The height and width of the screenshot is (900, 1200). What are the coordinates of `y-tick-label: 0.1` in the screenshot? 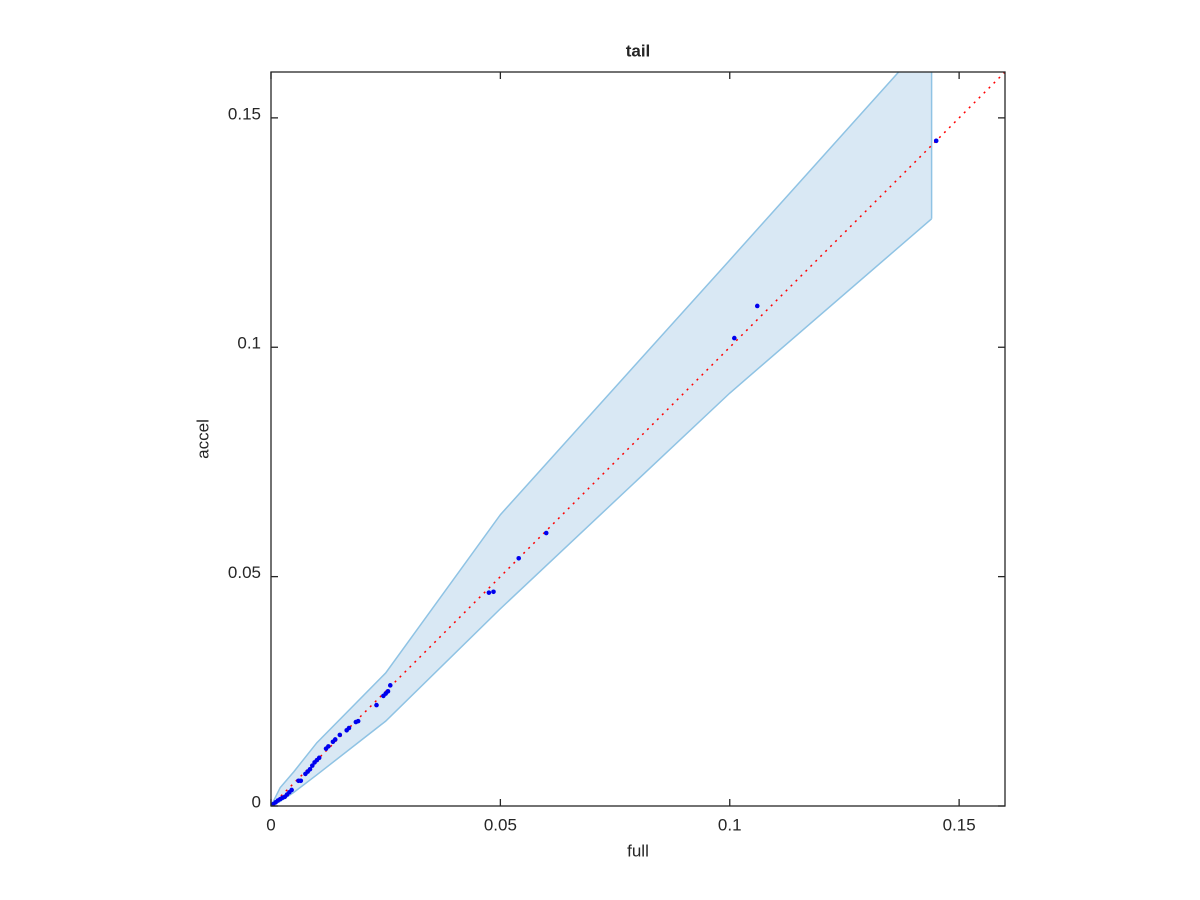 It's located at (249, 343).